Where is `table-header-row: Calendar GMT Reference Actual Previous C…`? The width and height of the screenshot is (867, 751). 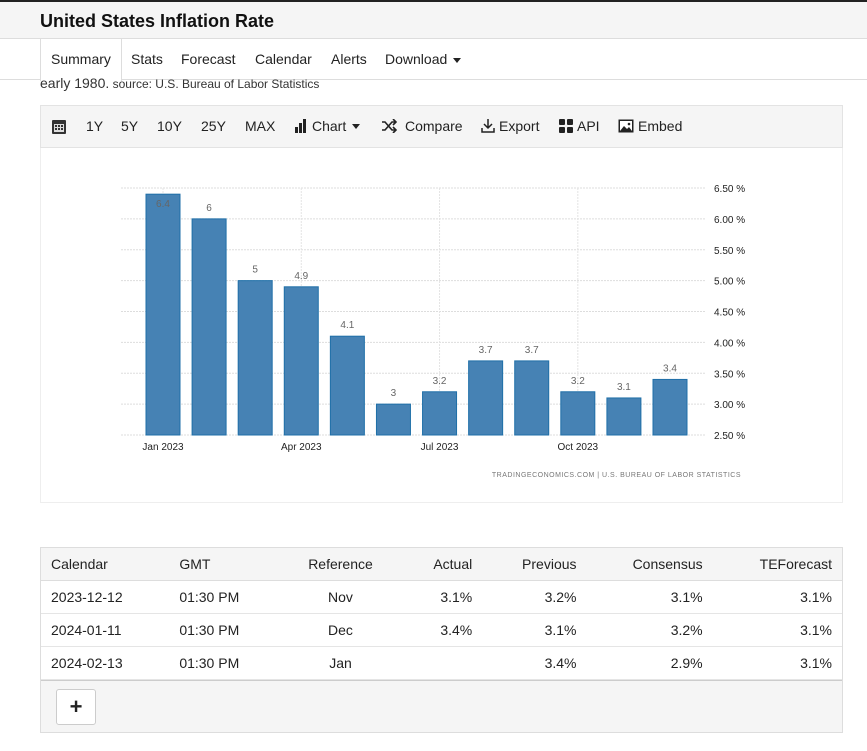
table-header-row: Calendar GMT Reference Actual Previous C… is located at coordinates (441, 564).